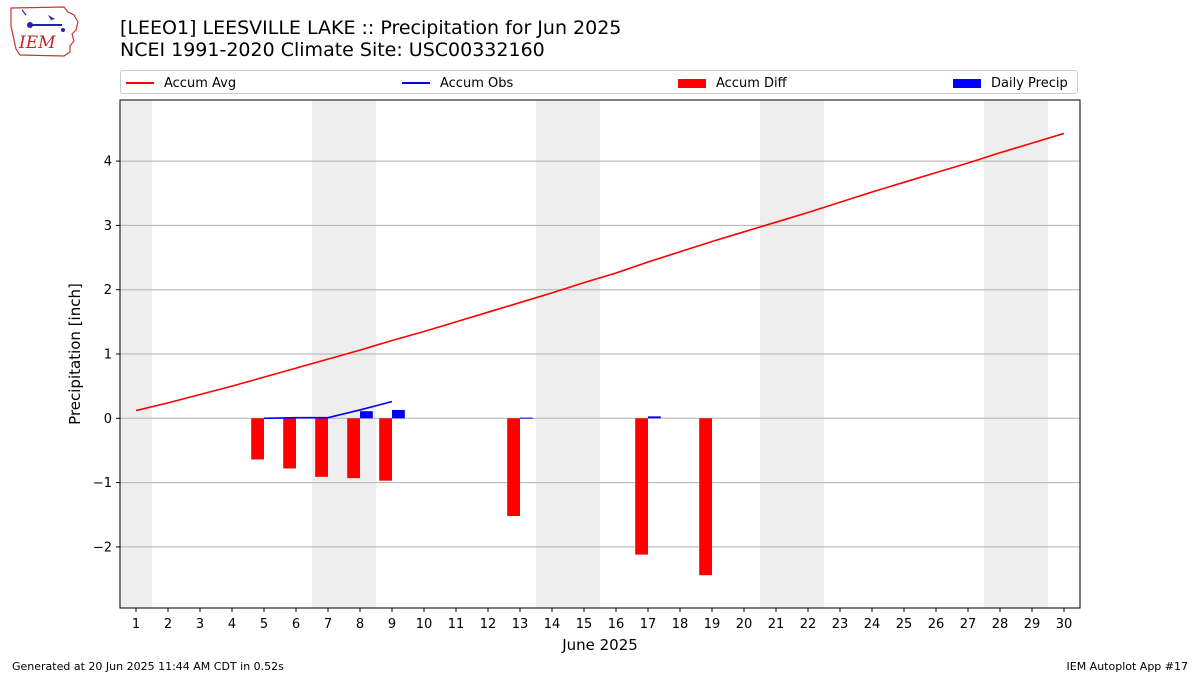 The width and height of the screenshot is (1200, 675). What do you see at coordinates (296, 624) in the screenshot?
I see `x-tick-label: 6` at bounding box center [296, 624].